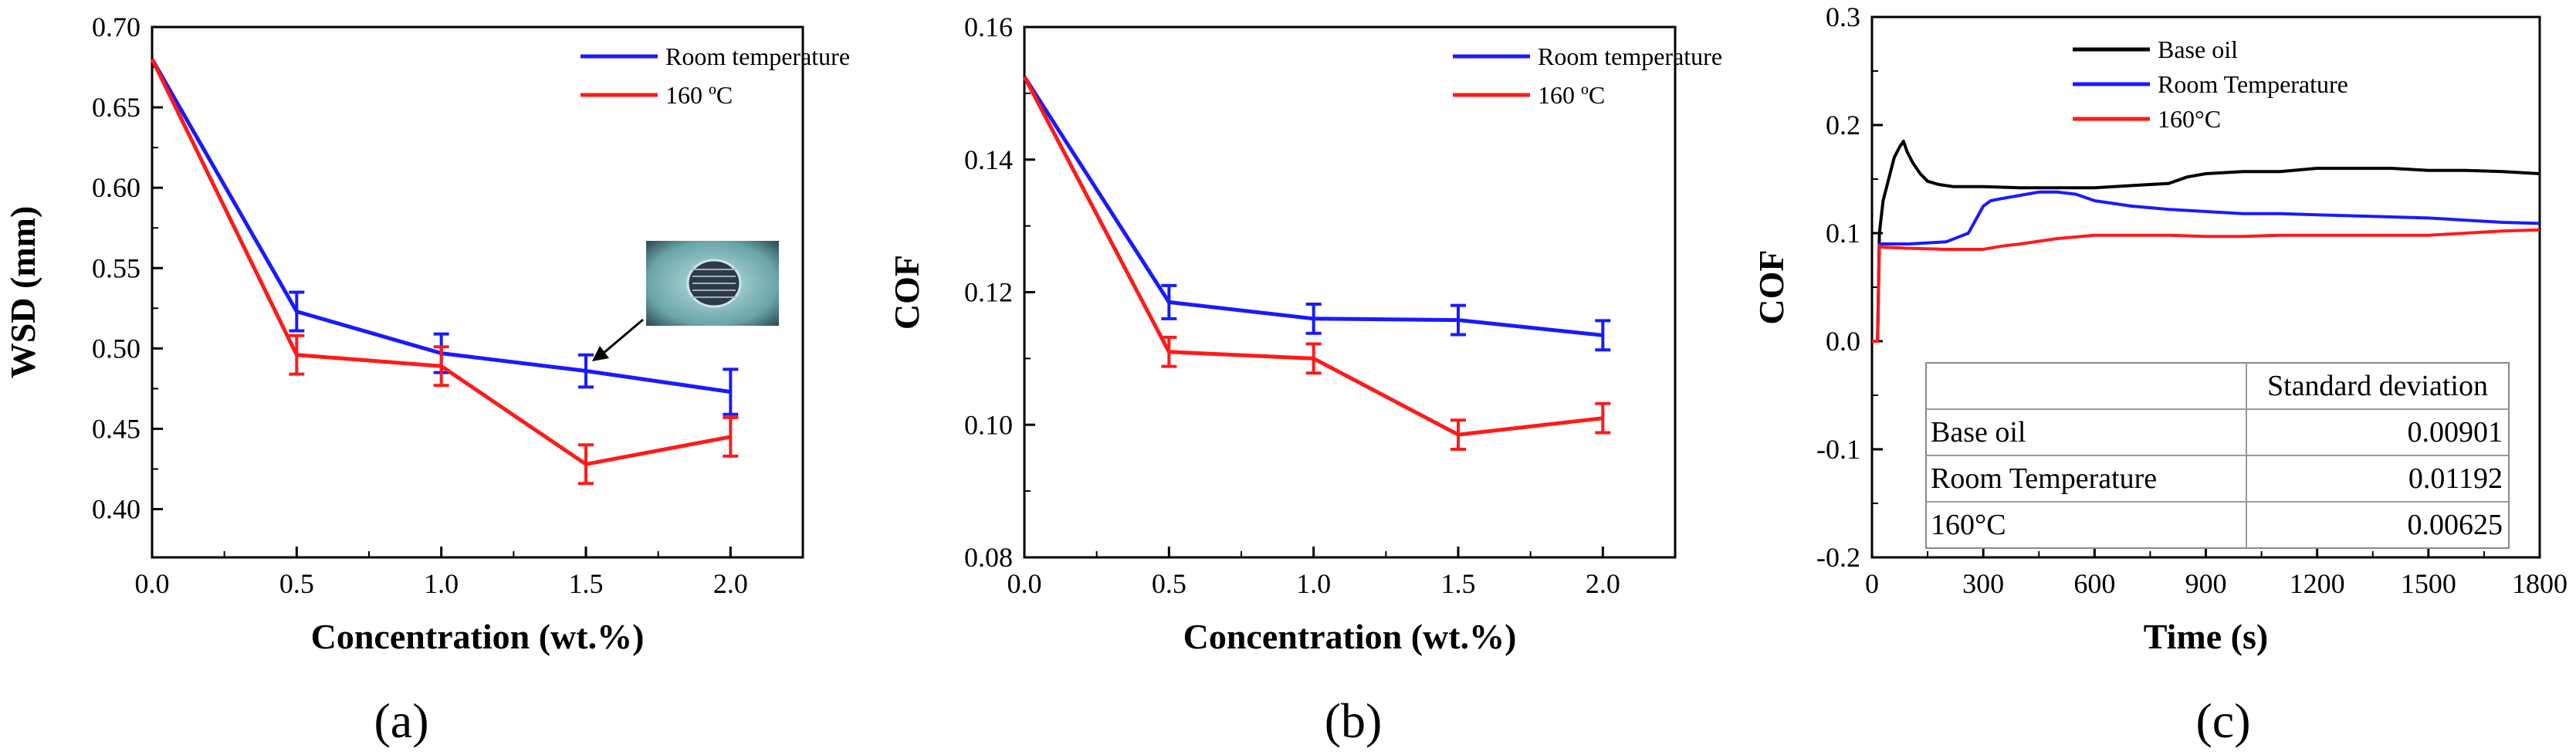  Describe the element at coordinates (2206, 636) in the screenshot. I see `x-axis-label: Time (s)` at that location.